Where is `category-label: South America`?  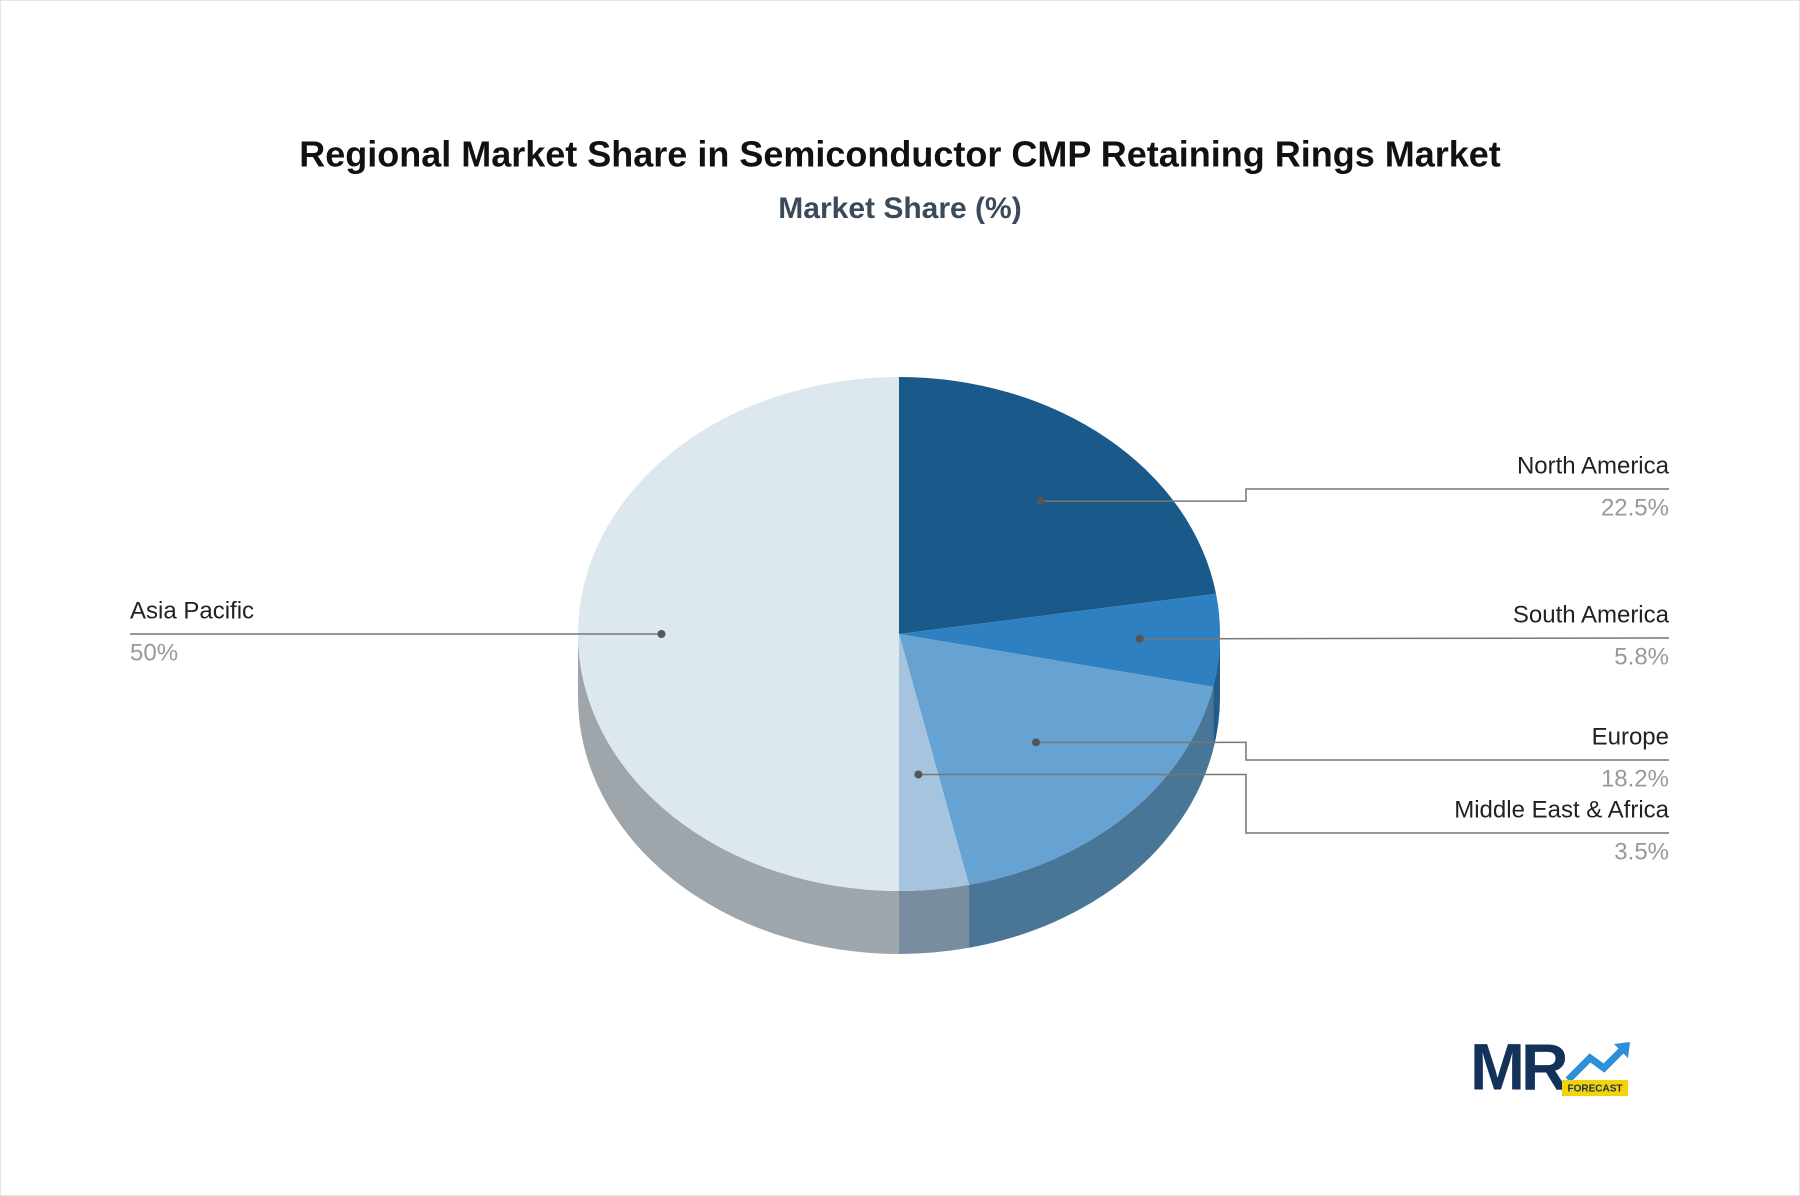
category-label: South America is located at coordinates (1591, 614).